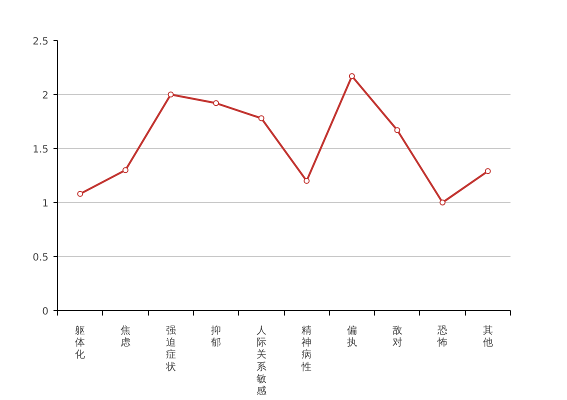 This screenshot has height=400, width=567. Describe the element at coordinates (40, 42) in the screenshot. I see `y-tick-label: 2.5` at that location.